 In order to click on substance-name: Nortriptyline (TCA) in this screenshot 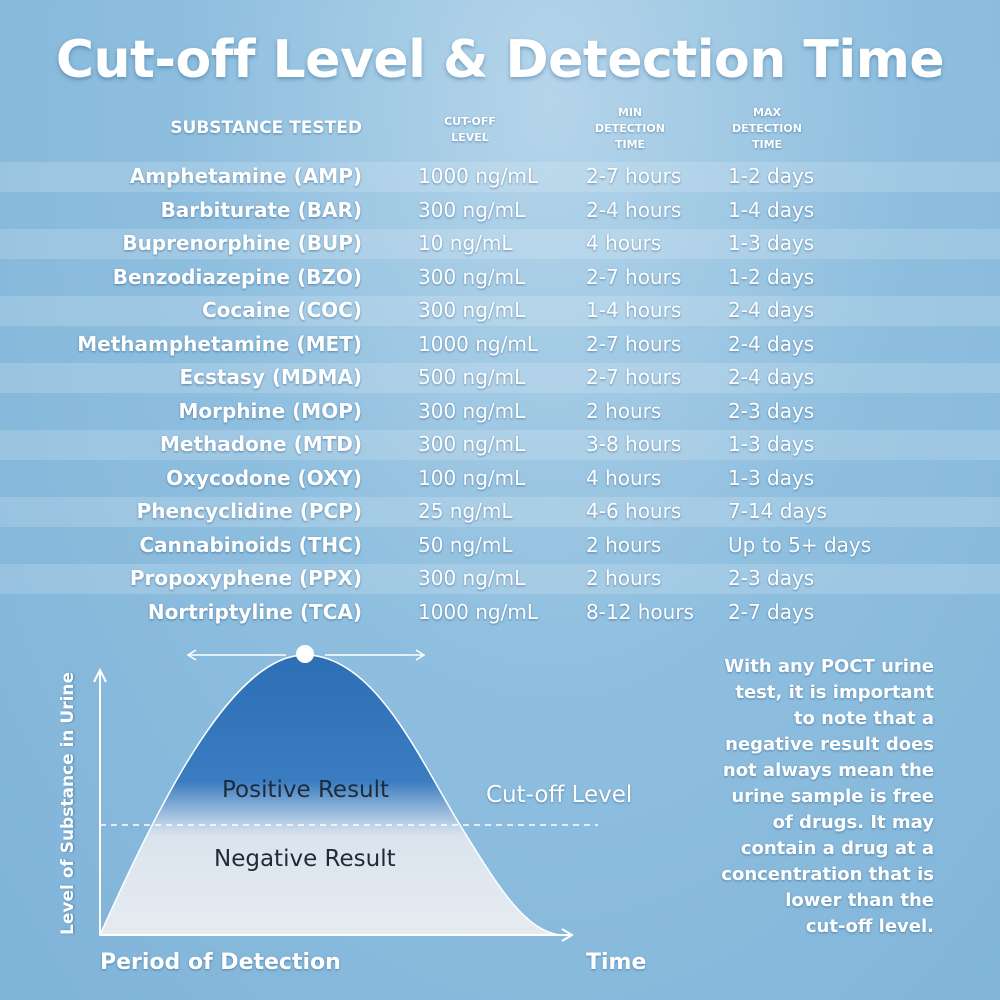, I will do `click(254, 611)`.